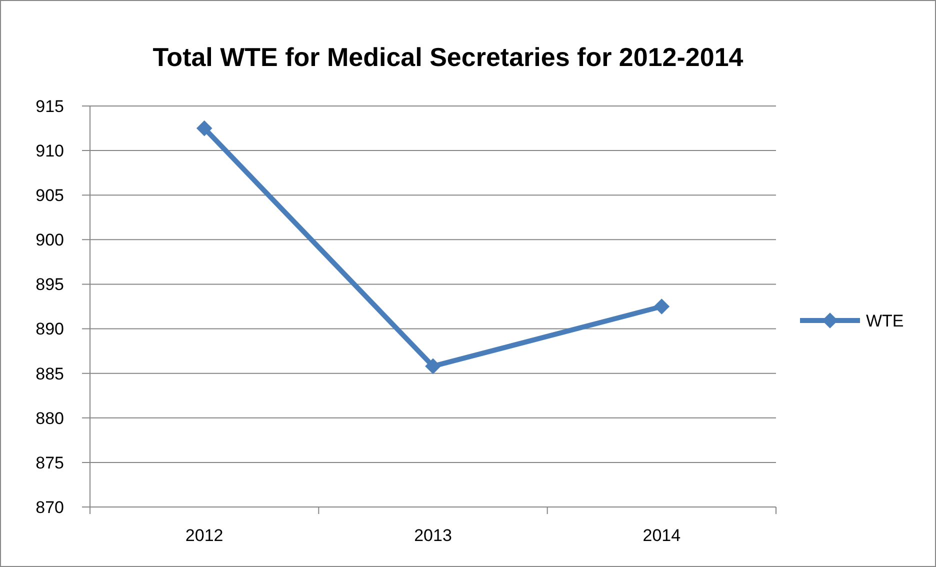 Image resolution: width=936 pixels, height=567 pixels. Describe the element at coordinates (50, 374) in the screenshot. I see `y-tick-label: 885` at that location.